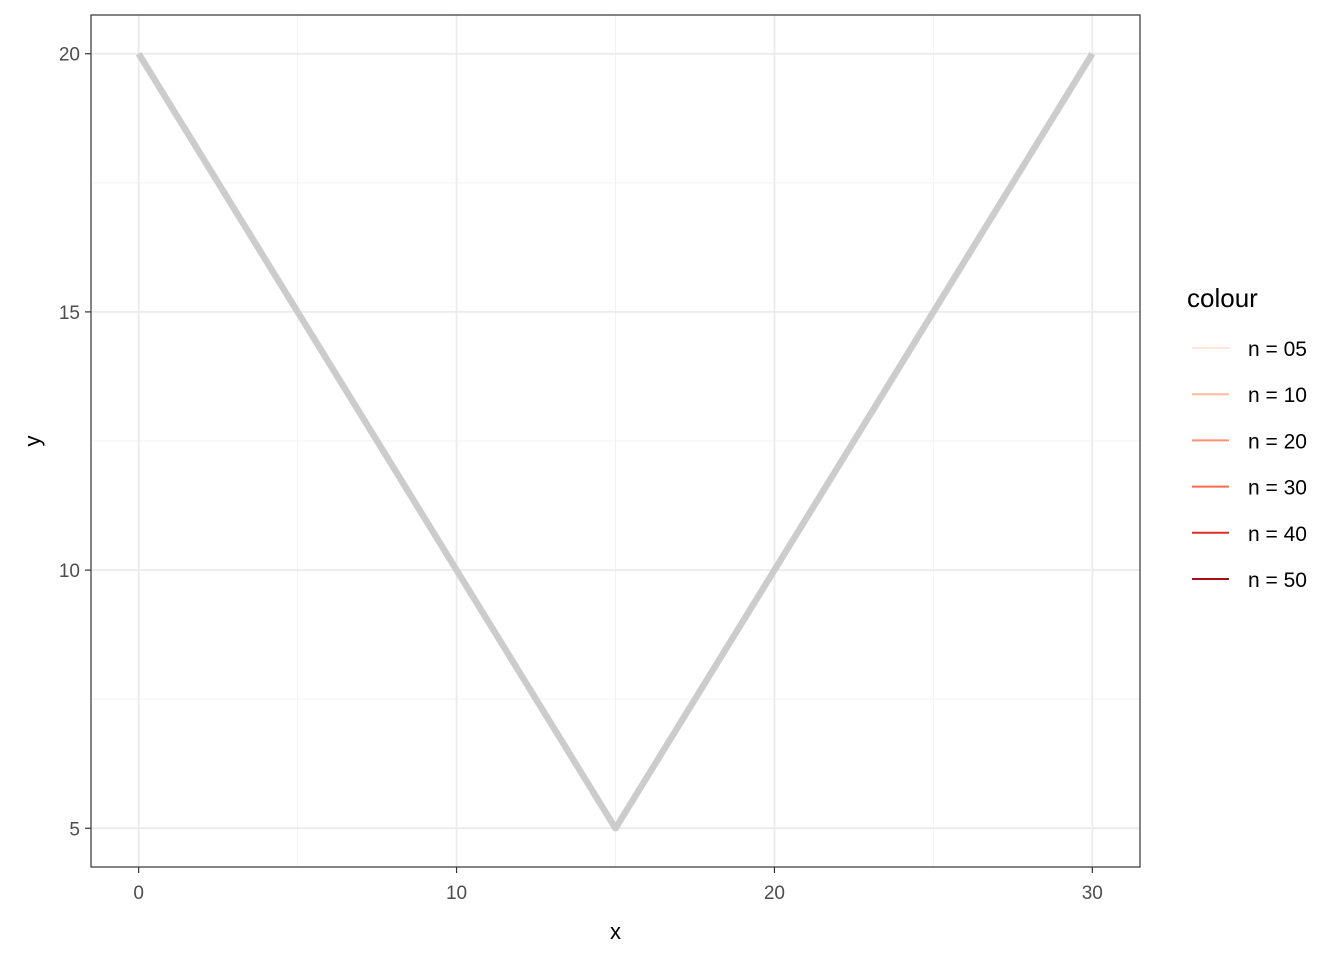  I want to click on x-tick-label: 10, so click(456, 893).